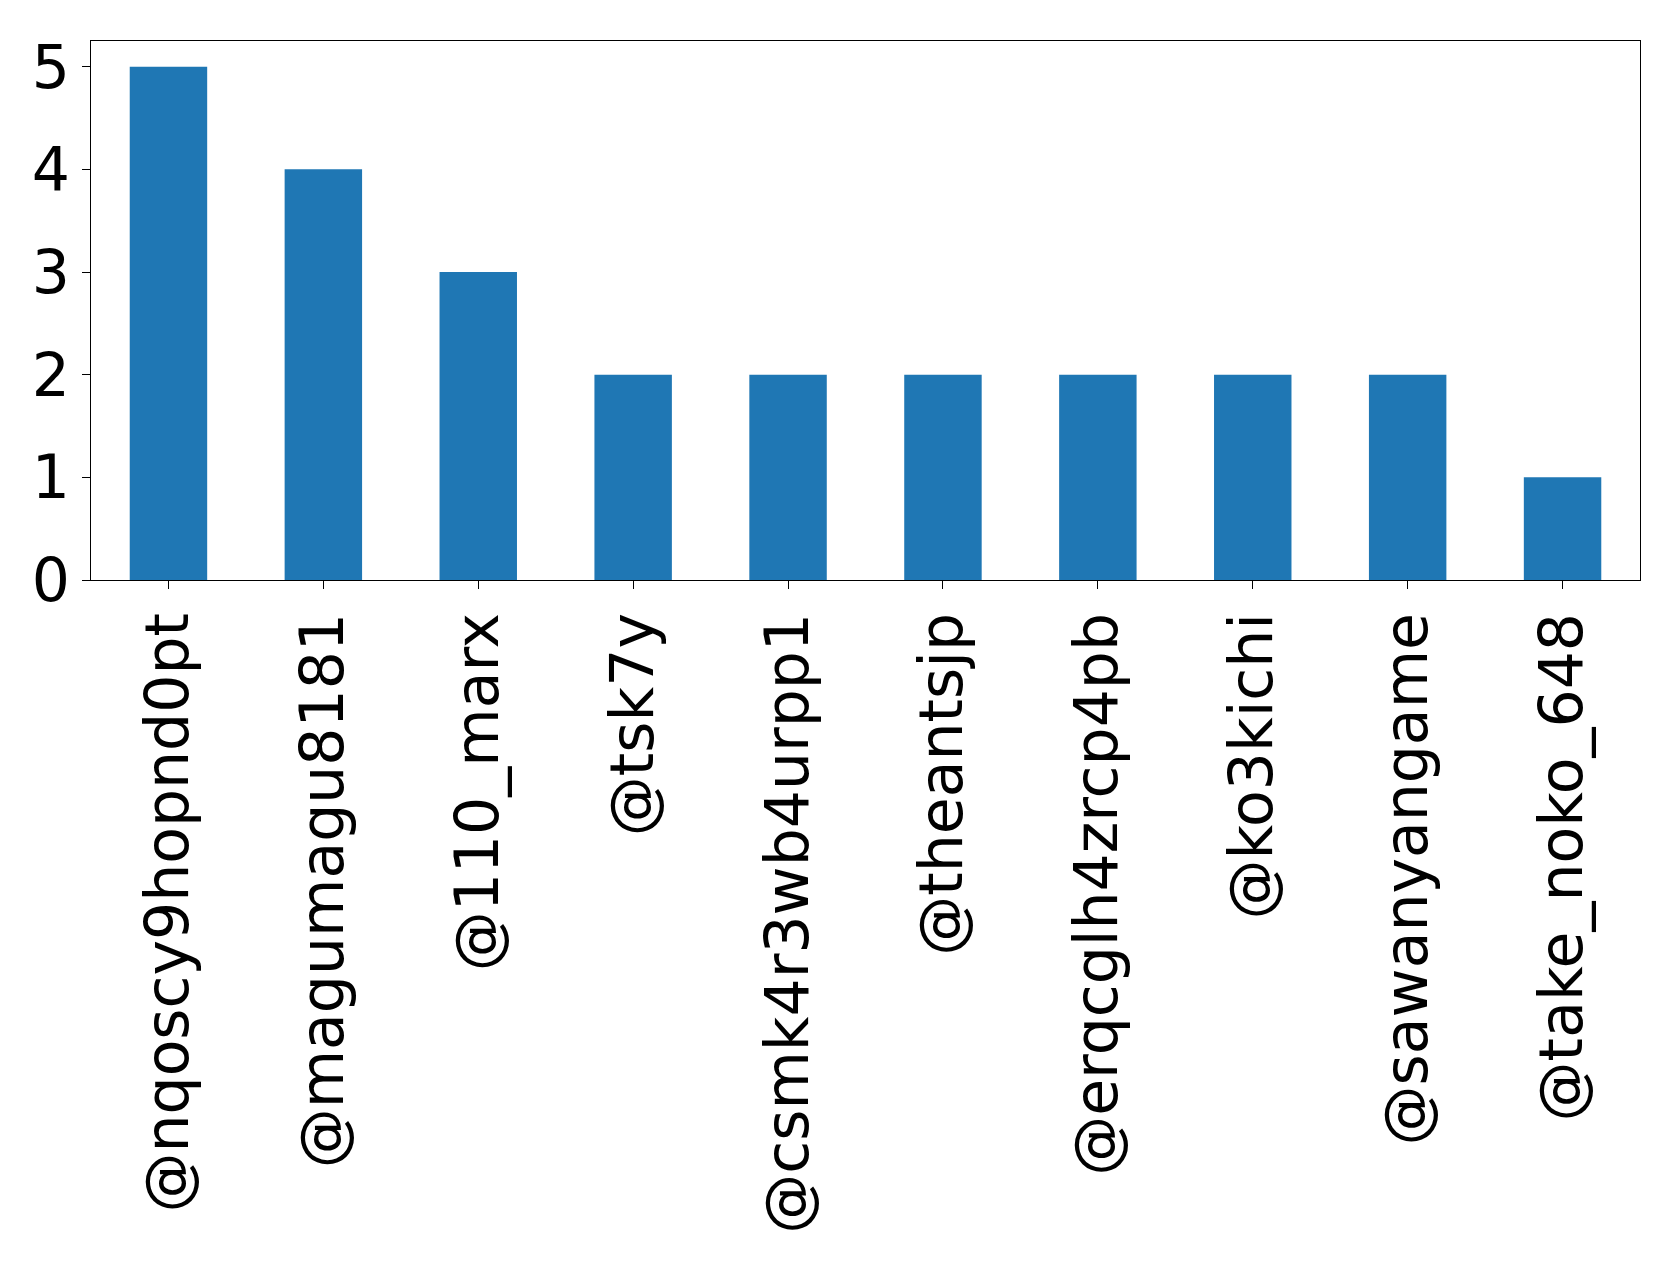  What do you see at coordinates (166, 913) in the screenshot?
I see `x-tick-label: @nqoscy9hopnd0pt` at bounding box center [166, 913].